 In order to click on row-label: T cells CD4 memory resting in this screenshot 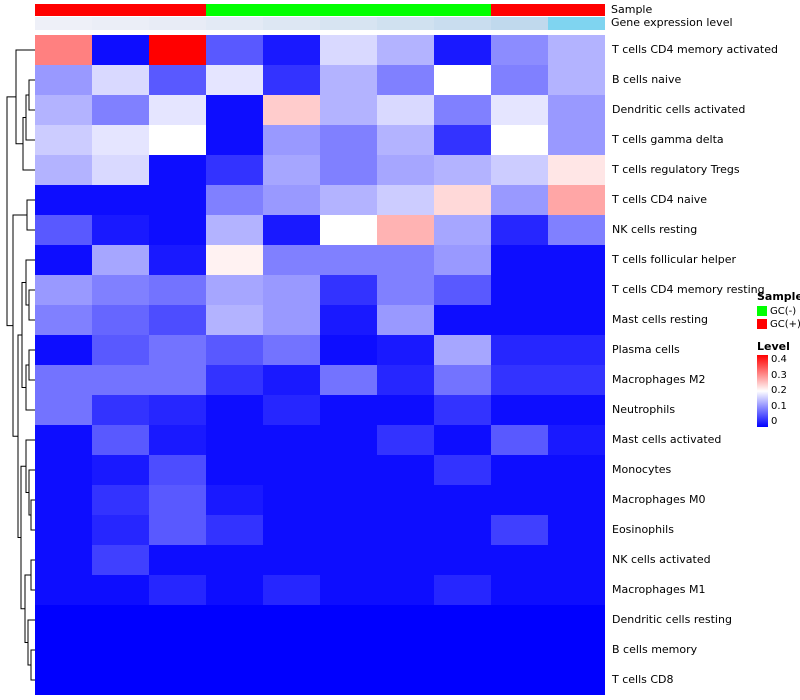, I will do `click(688, 289)`.